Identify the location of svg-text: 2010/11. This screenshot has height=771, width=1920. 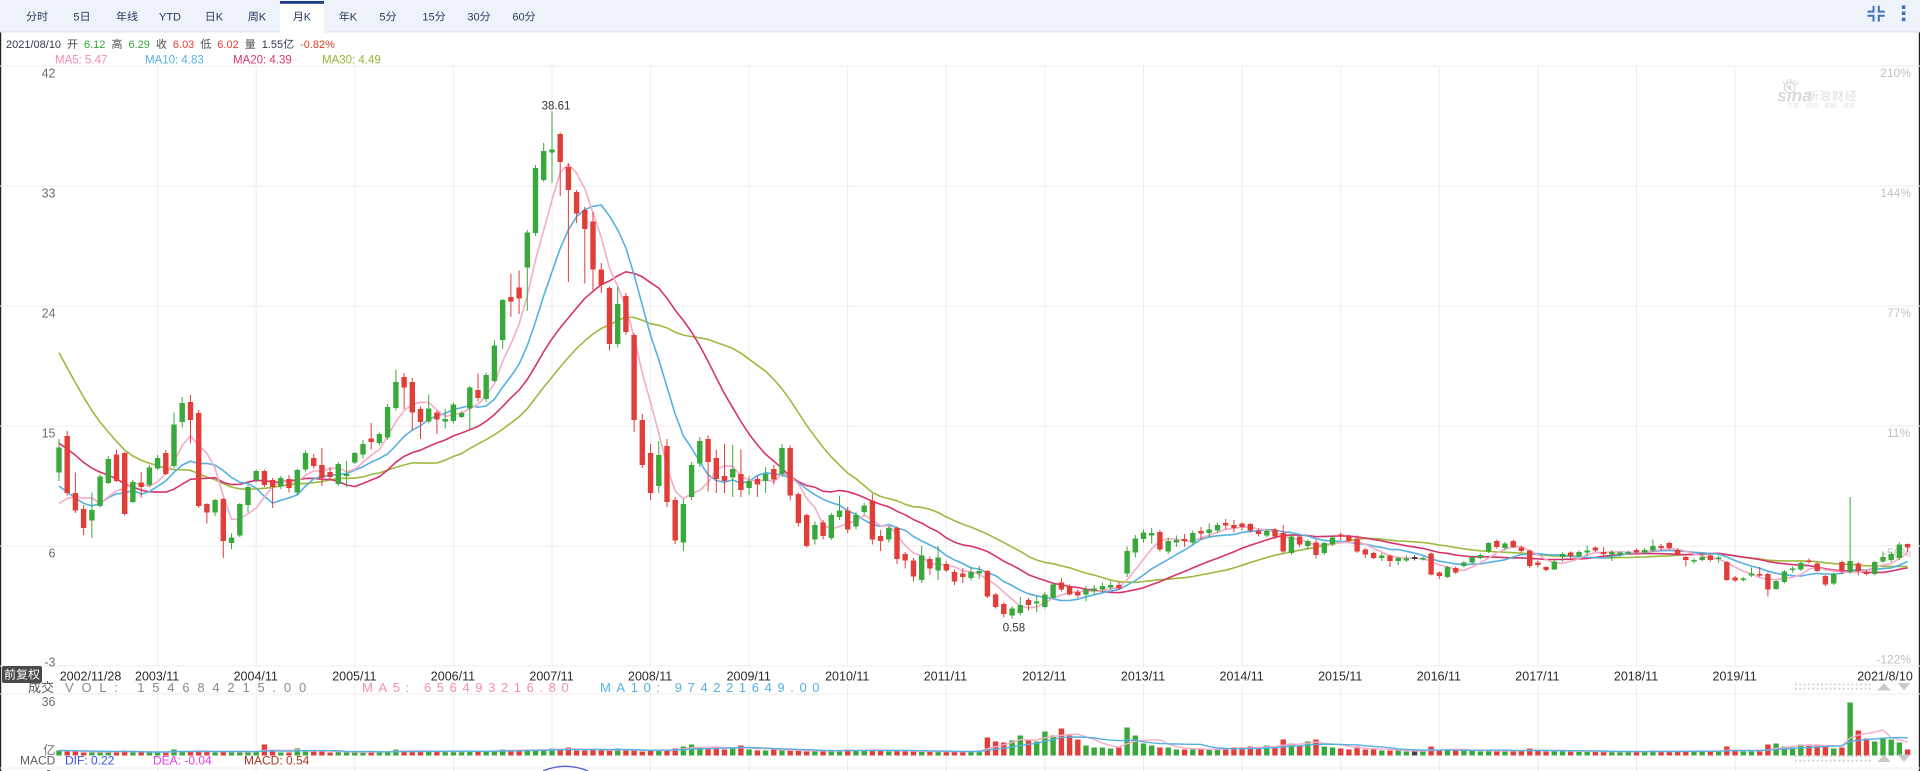
(847, 676).